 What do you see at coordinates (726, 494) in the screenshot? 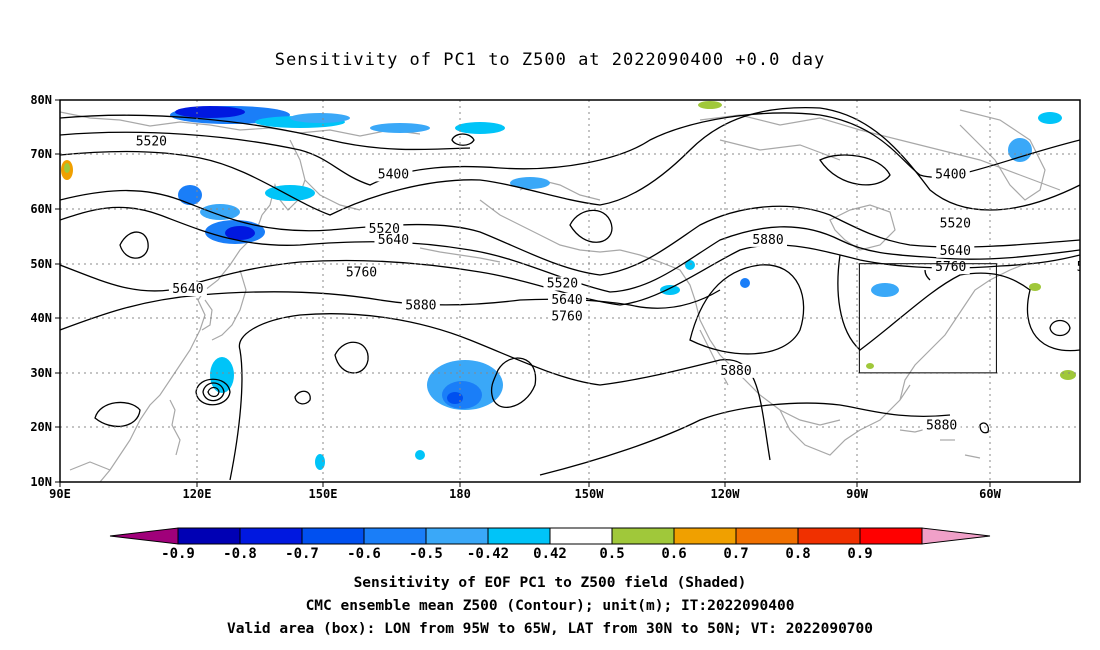
I see `lon-label: 120W` at bounding box center [726, 494].